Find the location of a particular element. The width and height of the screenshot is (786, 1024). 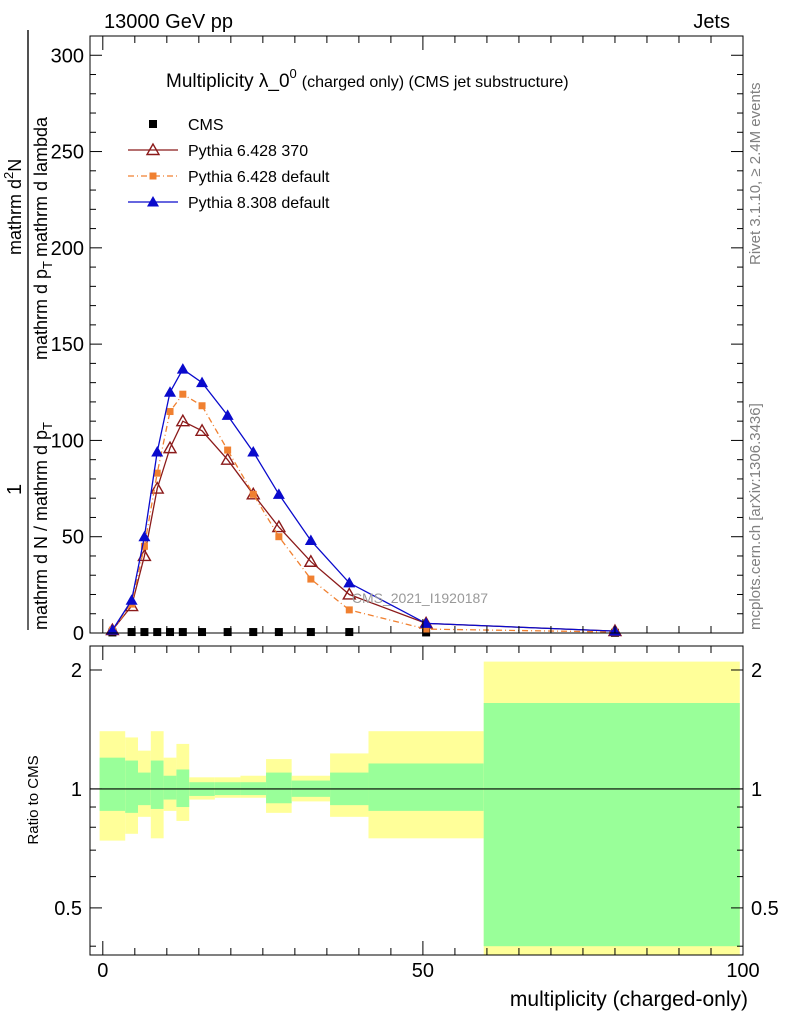

ylabel-num-b: N is located at coordinates (15, 165).